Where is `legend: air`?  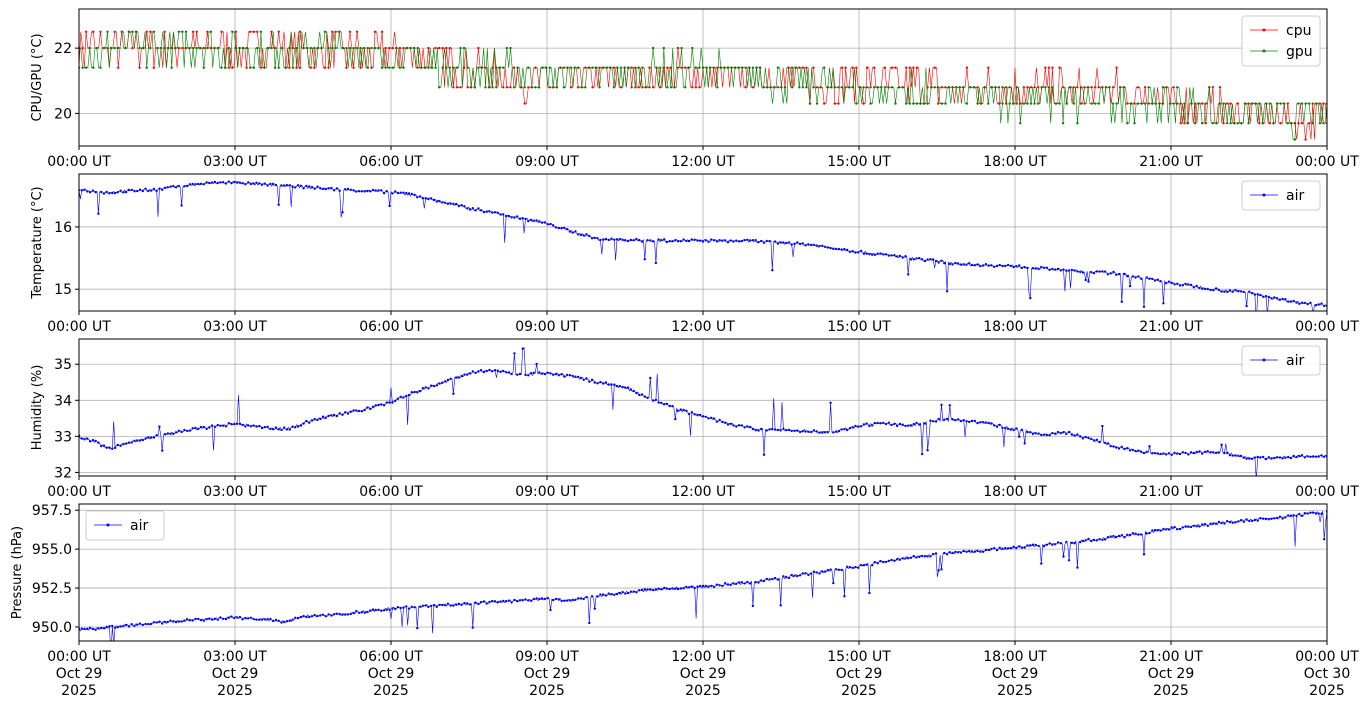
legend: air is located at coordinates (1281, 195).